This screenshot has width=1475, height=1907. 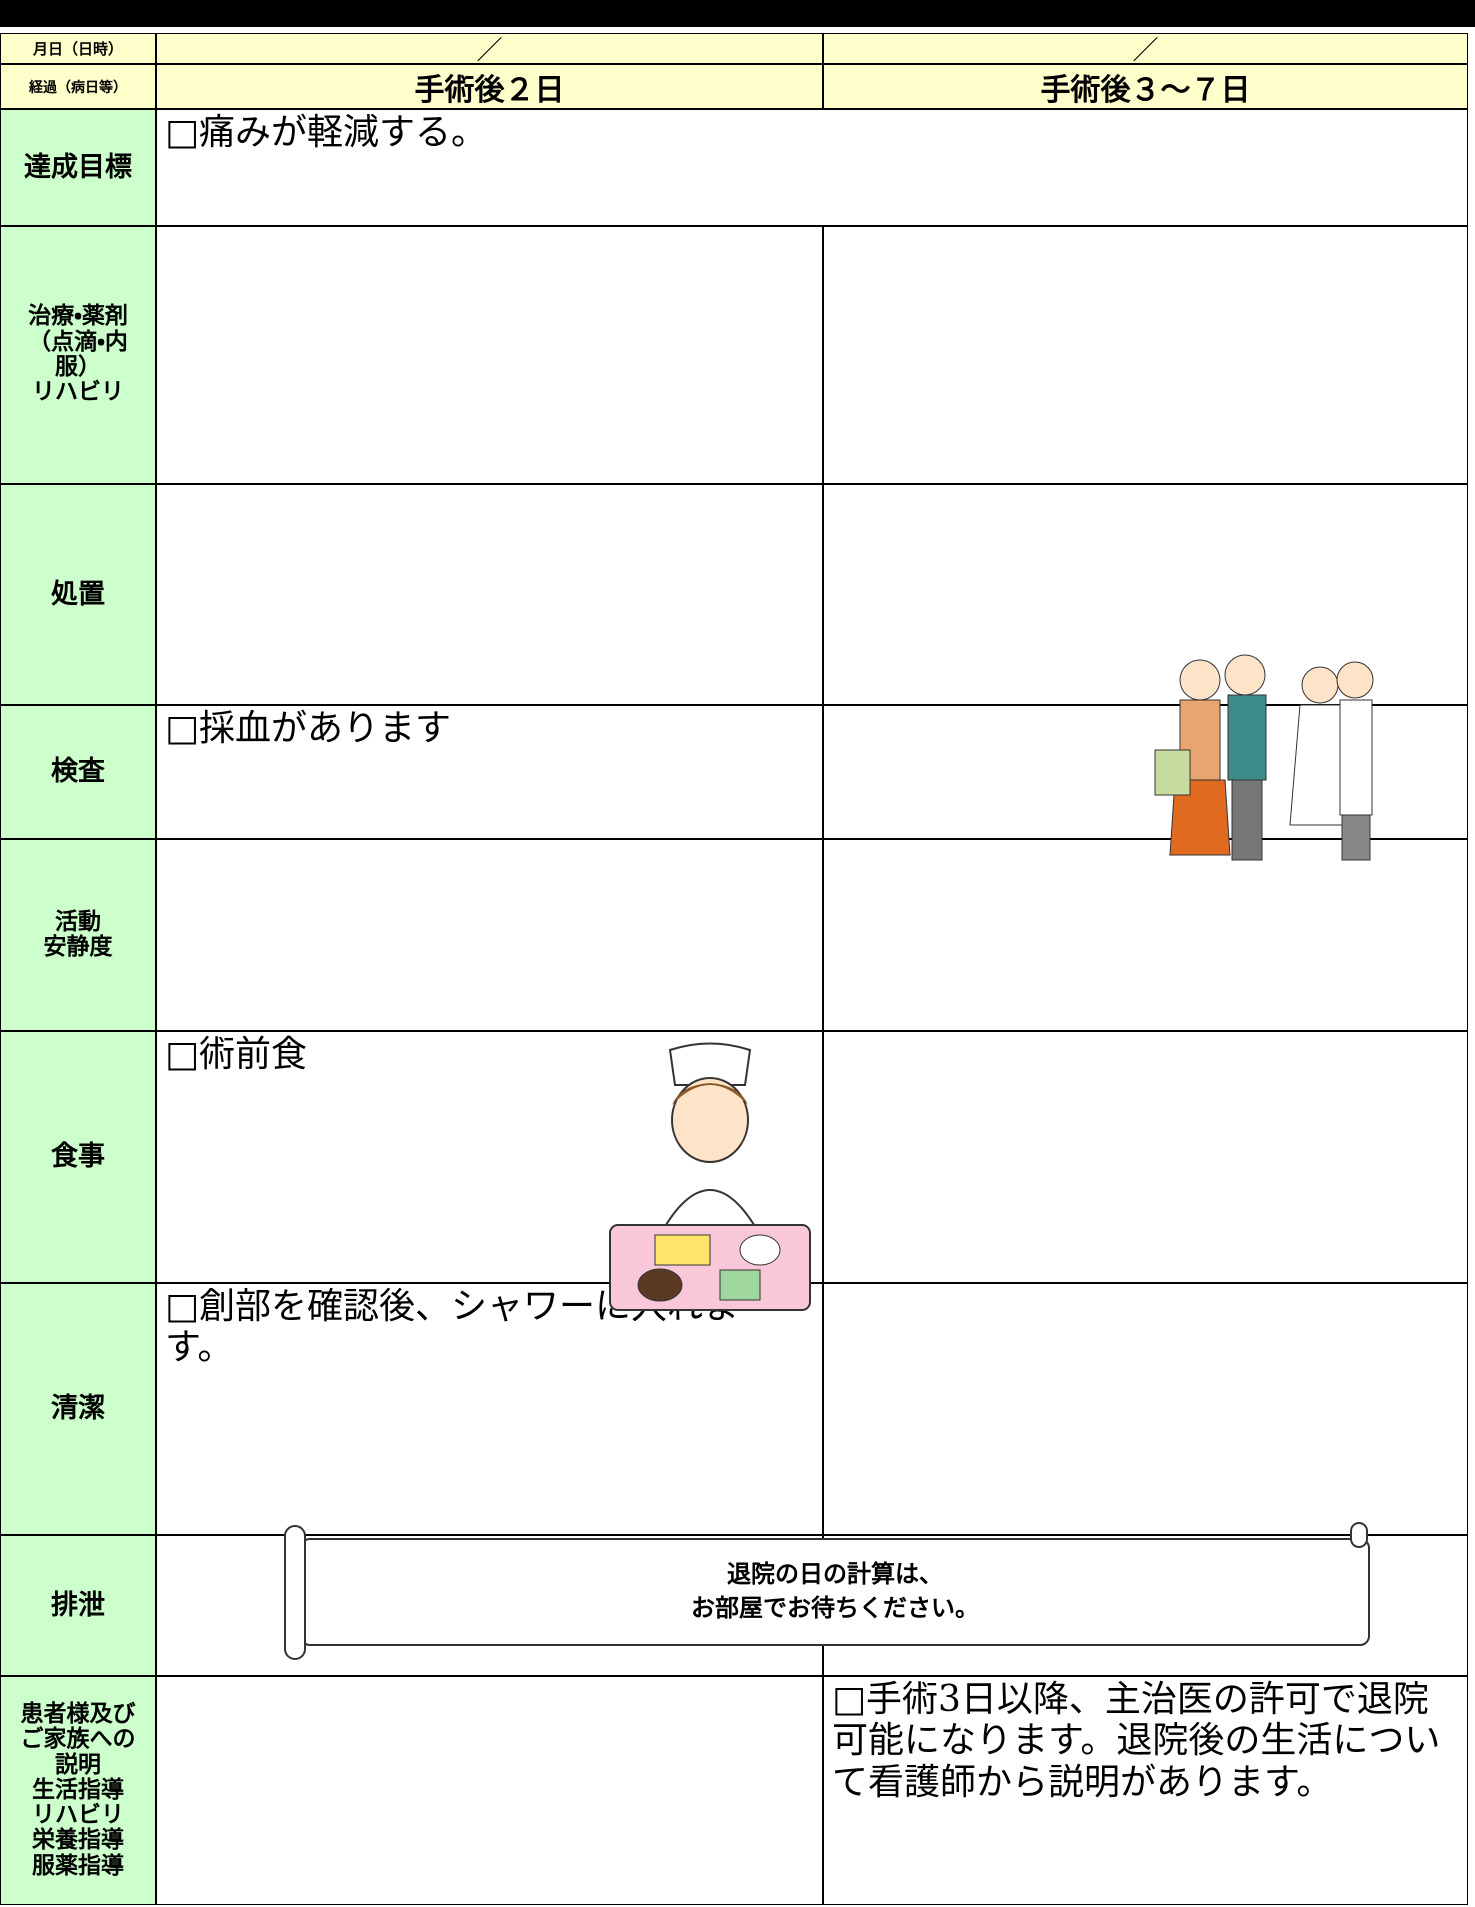 I want to click on row-label-line: 検査, so click(x=78, y=772).